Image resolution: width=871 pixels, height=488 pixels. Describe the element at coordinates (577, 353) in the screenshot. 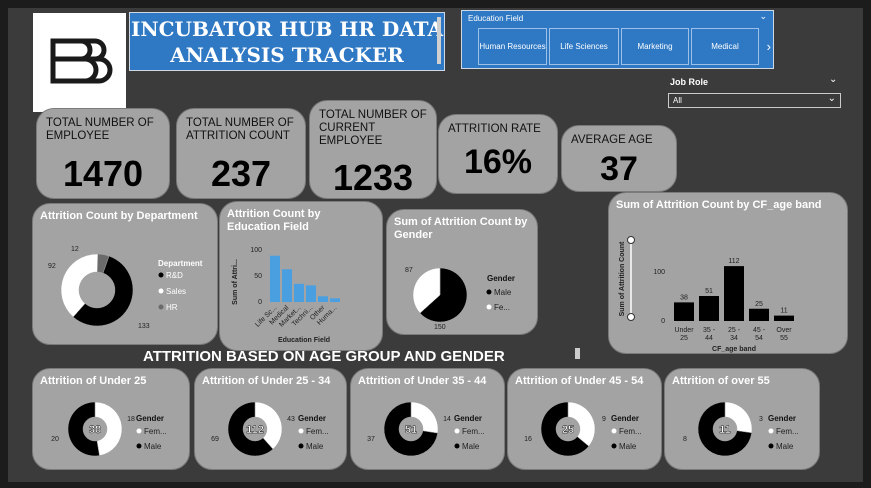

I see `section-scroll-handle` at that location.